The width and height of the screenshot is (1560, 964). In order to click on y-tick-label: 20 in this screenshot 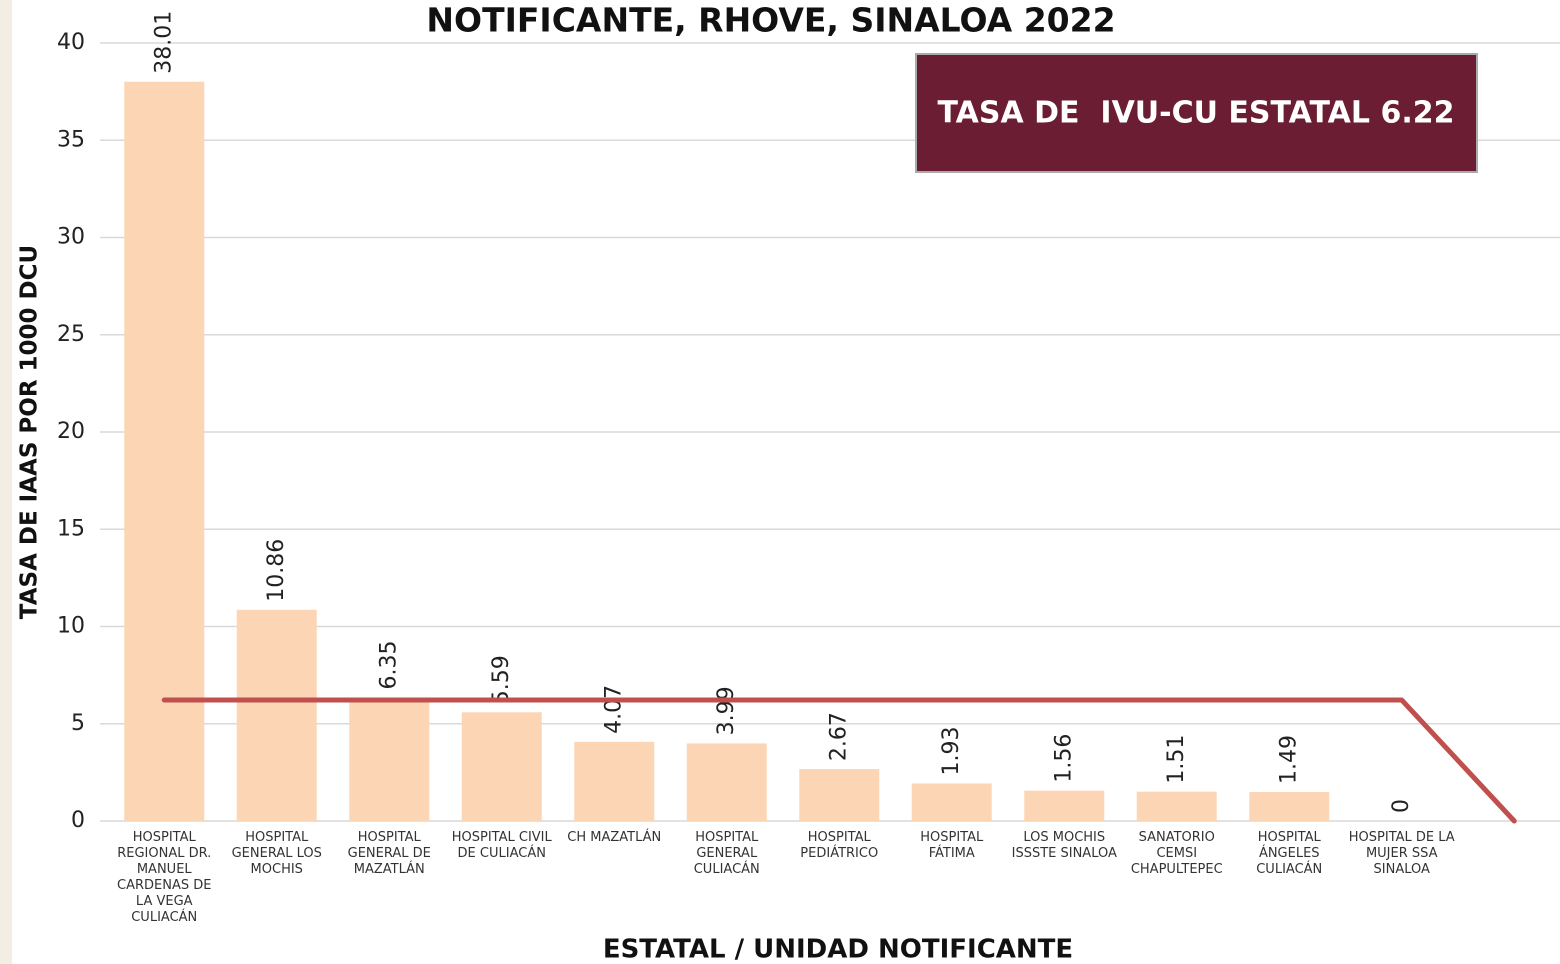, I will do `click(71, 431)`.